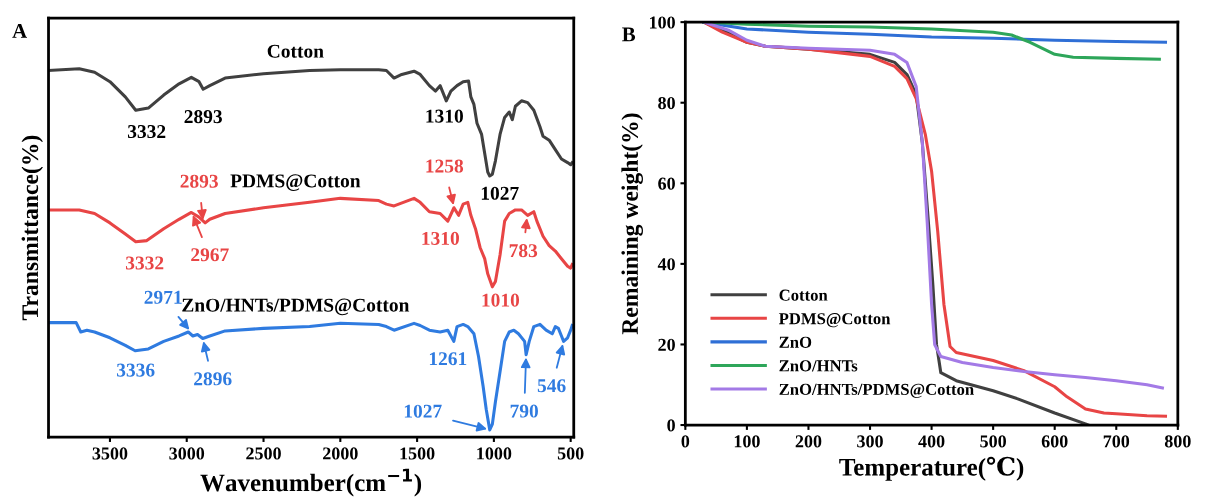  What do you see at coordinates (340, 453) in the screenshot?
I see `x-tick-label: 2000` at bounding box center [340, 453].